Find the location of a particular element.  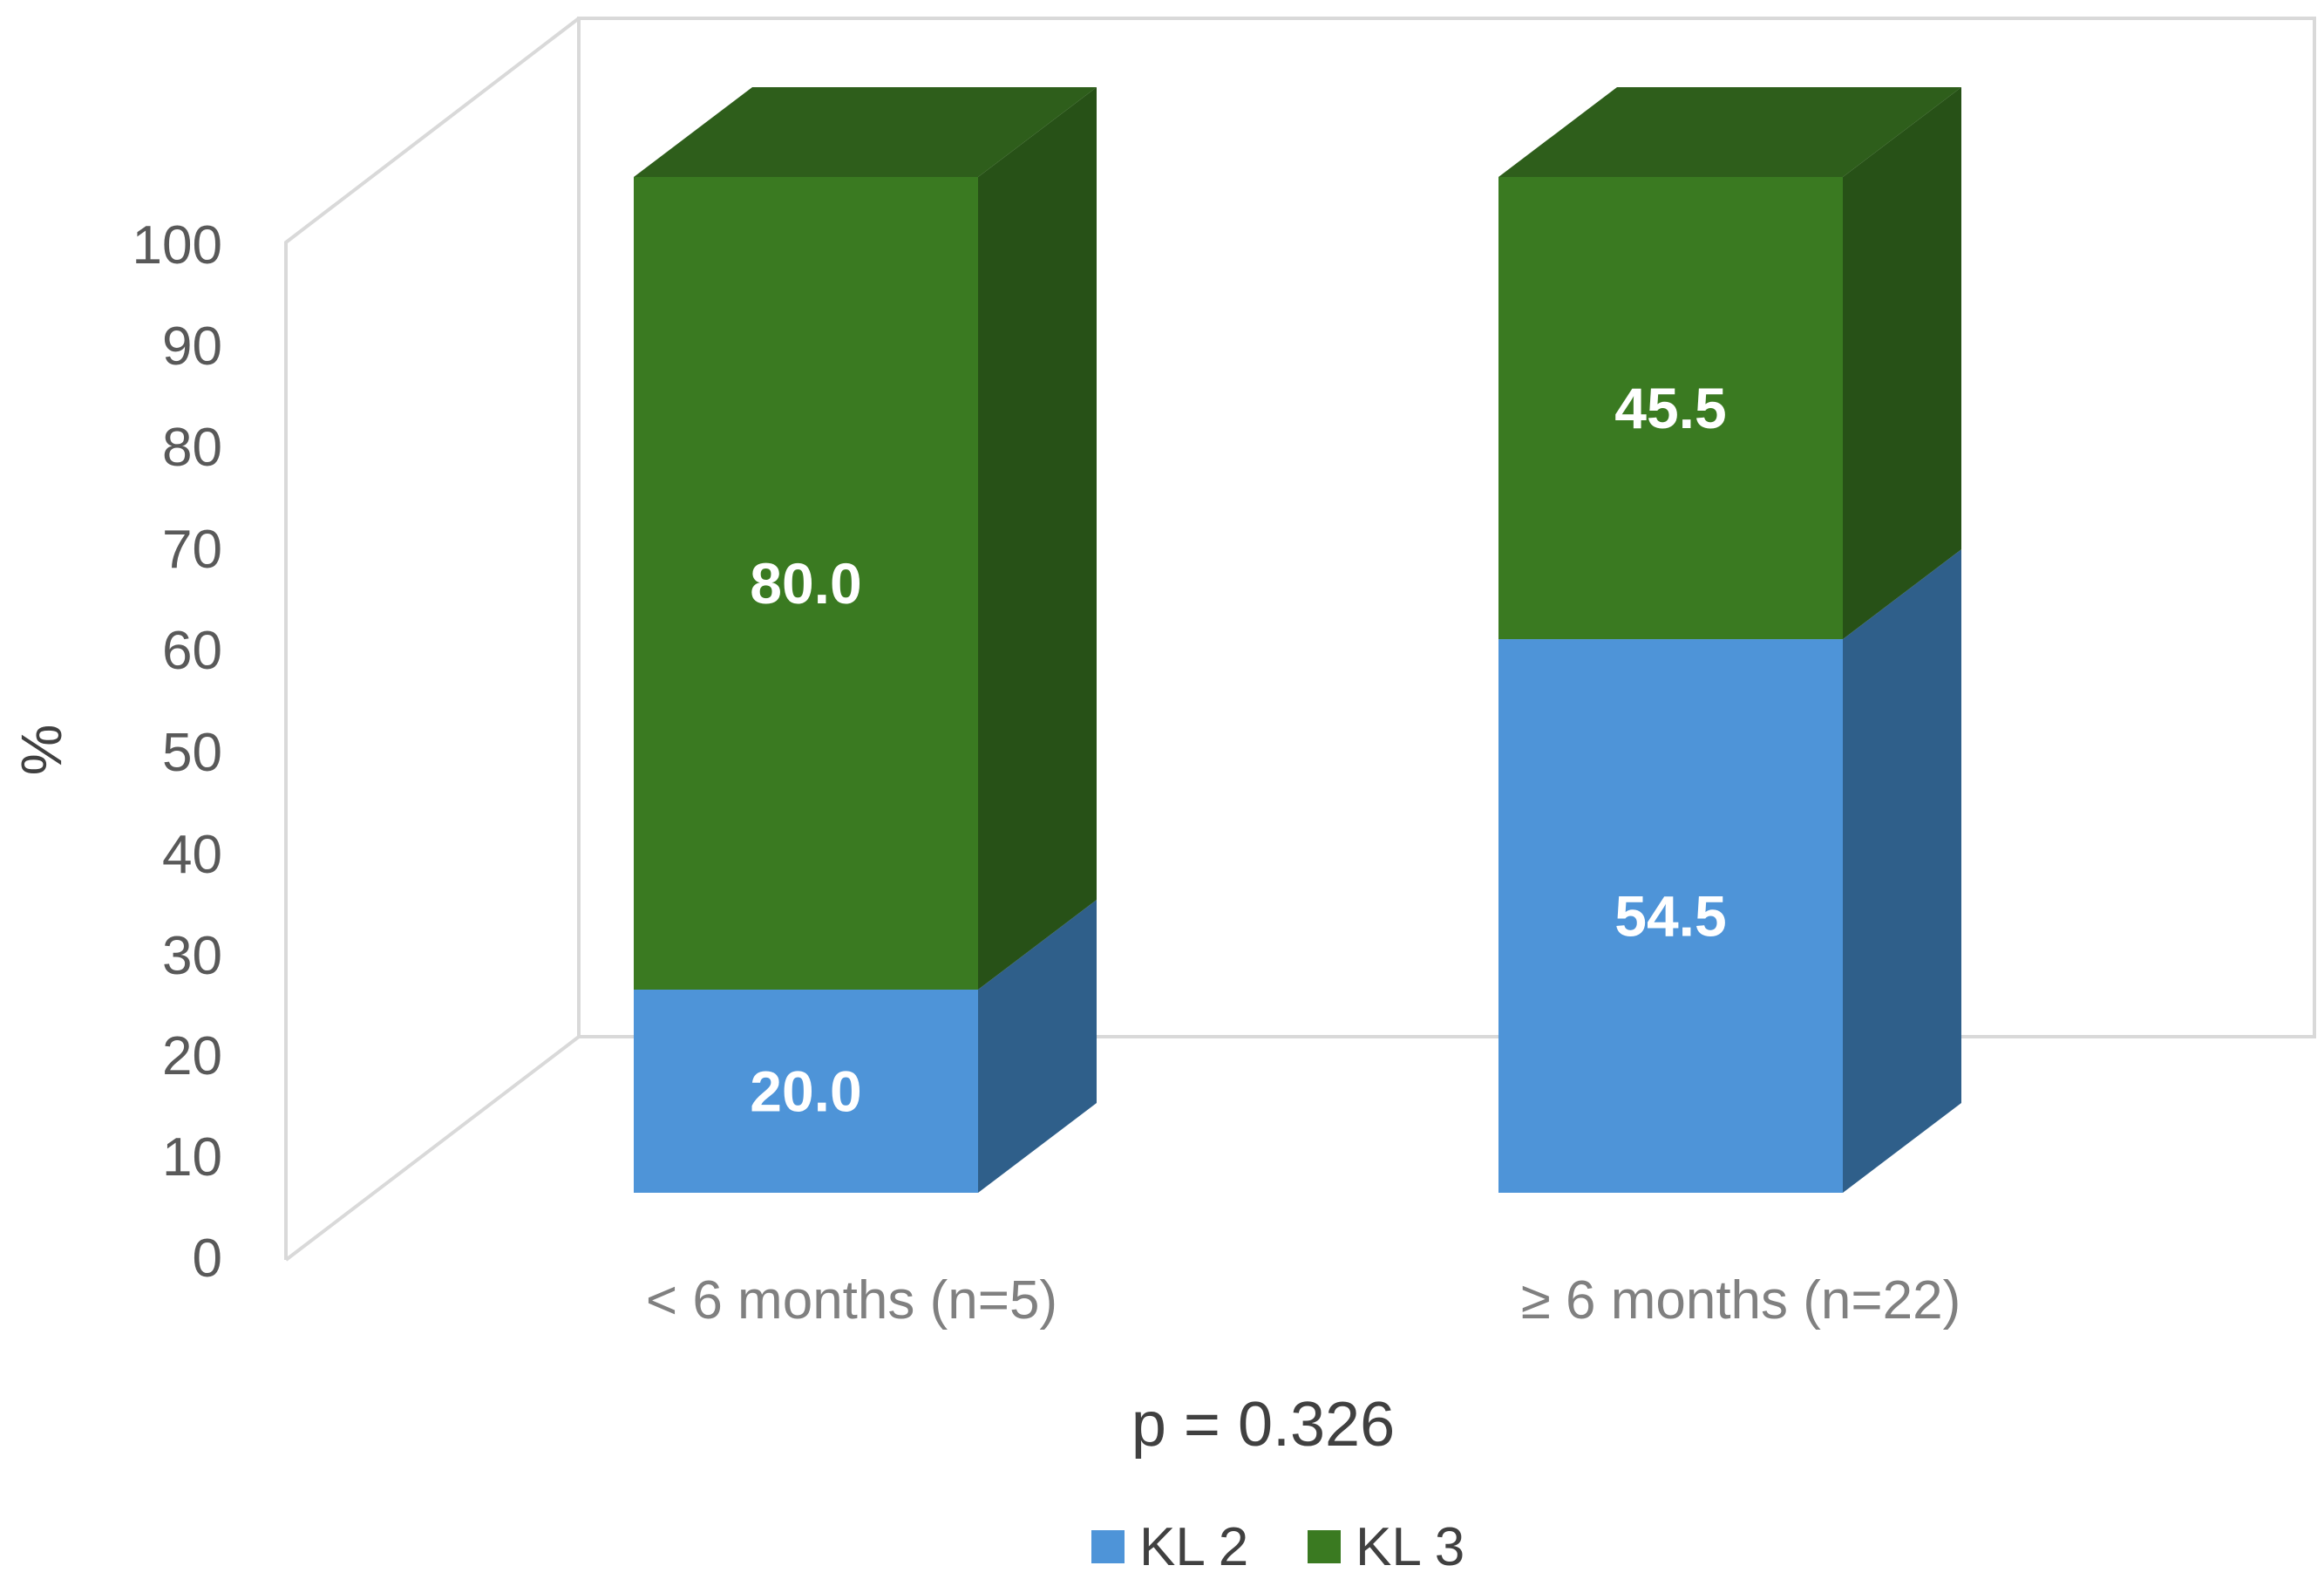

y-tick-label: 100 is located at coordinates (177, 245).